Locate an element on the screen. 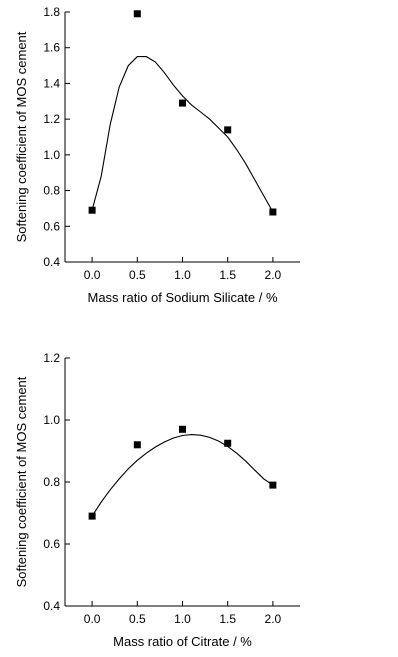  y-tick-label: 1.8 is located at coordinates (51, 12).